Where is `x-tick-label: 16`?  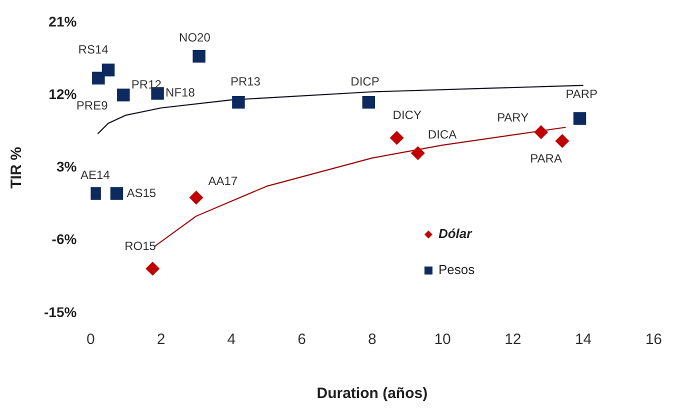
x-tick-label: 16 is located at coordinates (653, 339).